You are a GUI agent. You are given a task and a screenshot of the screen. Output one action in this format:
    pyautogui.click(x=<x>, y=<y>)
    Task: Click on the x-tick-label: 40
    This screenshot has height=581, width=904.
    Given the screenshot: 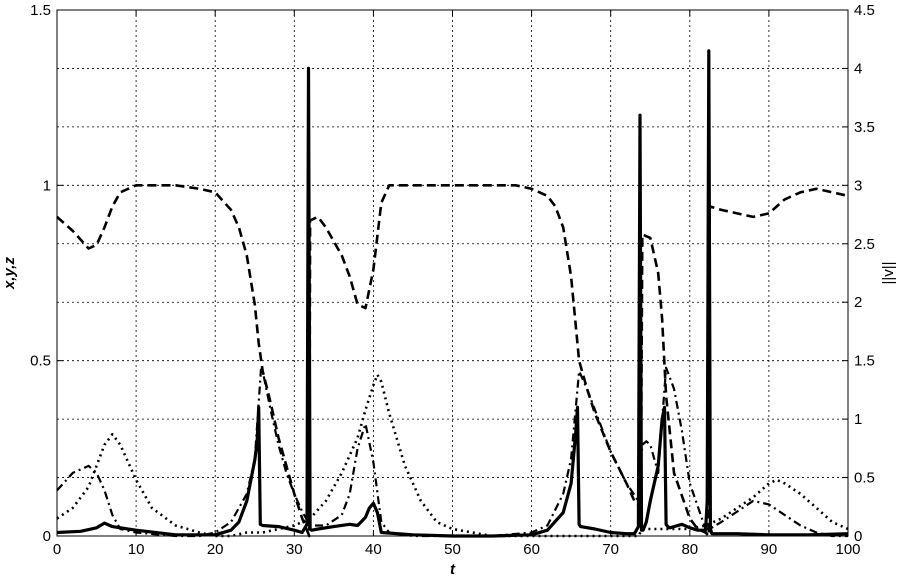 What is the action you would take?
    pyautogui.click(x=373, y=549)
    